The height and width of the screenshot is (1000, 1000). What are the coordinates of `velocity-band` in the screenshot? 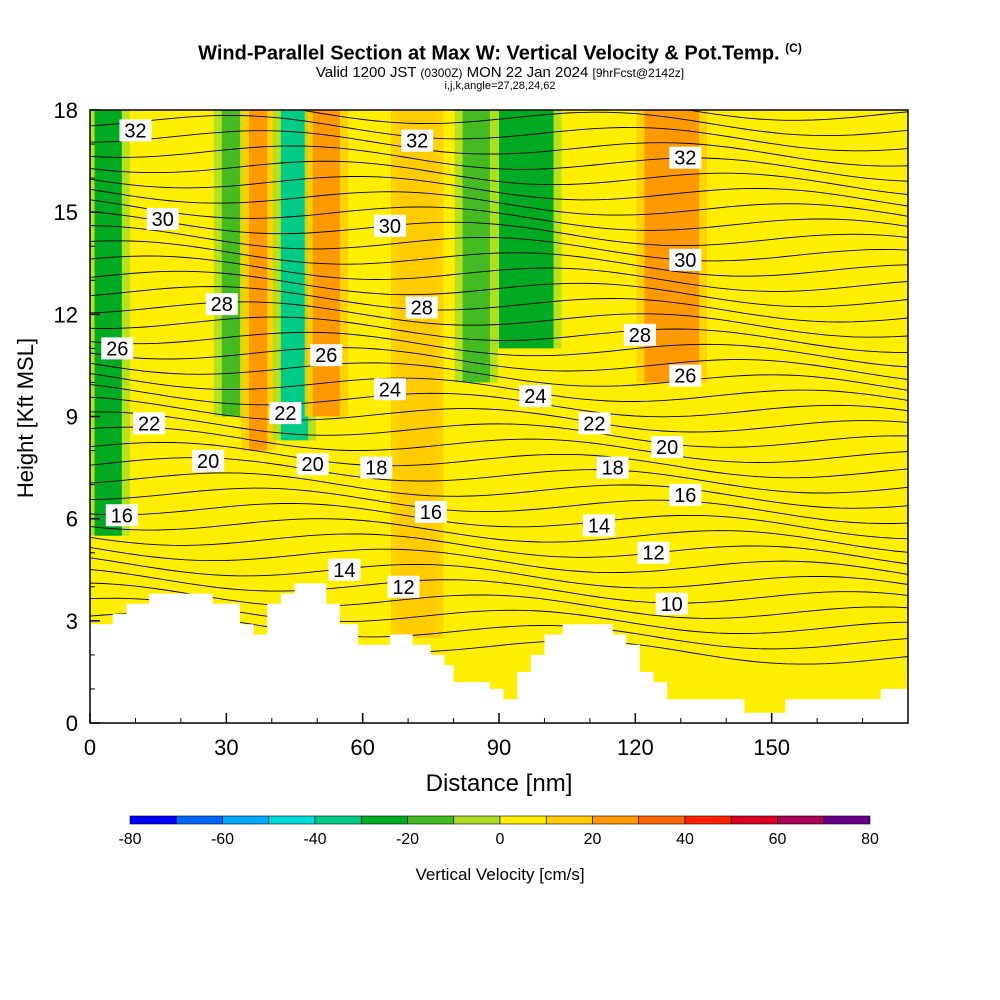 It's located at (417, 374).